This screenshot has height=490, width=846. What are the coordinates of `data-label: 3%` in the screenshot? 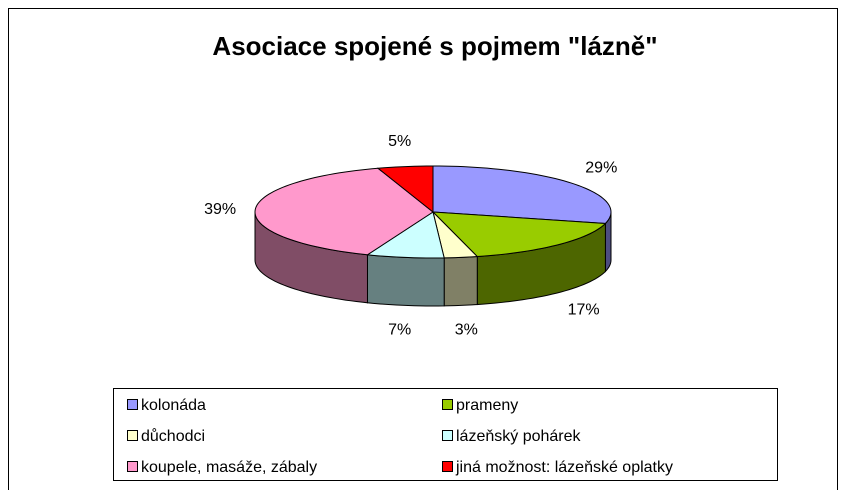 It's located at (466, 329).